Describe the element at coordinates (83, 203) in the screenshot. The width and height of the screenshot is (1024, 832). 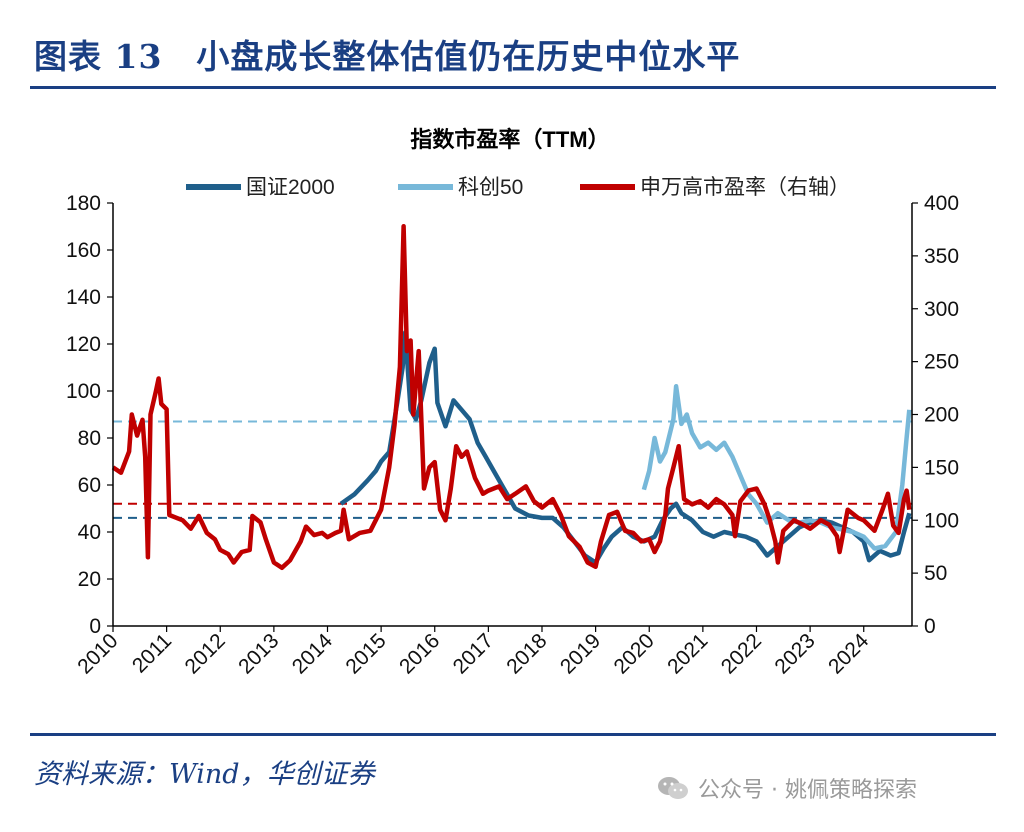
I see `y-left-tick-label: 180` at that location.